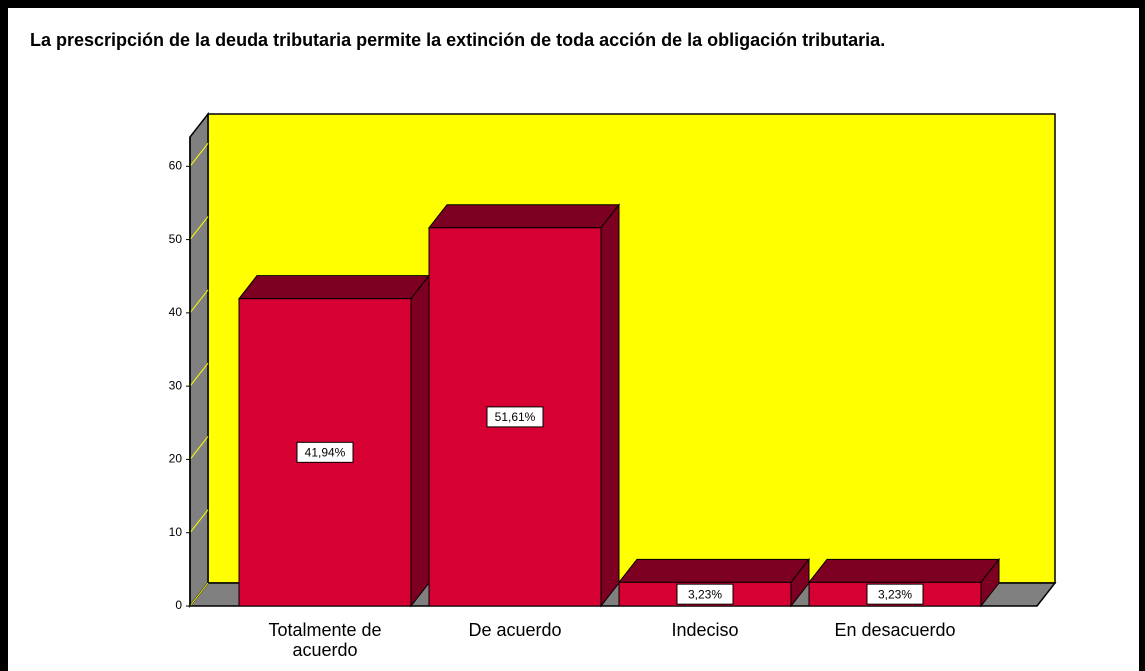 Image resolution: width=1145 pixels, height=671 pixels. Describe the element at coordinates (176, 532) in the screenshot. I see `y-tick-label: 10` at that location.